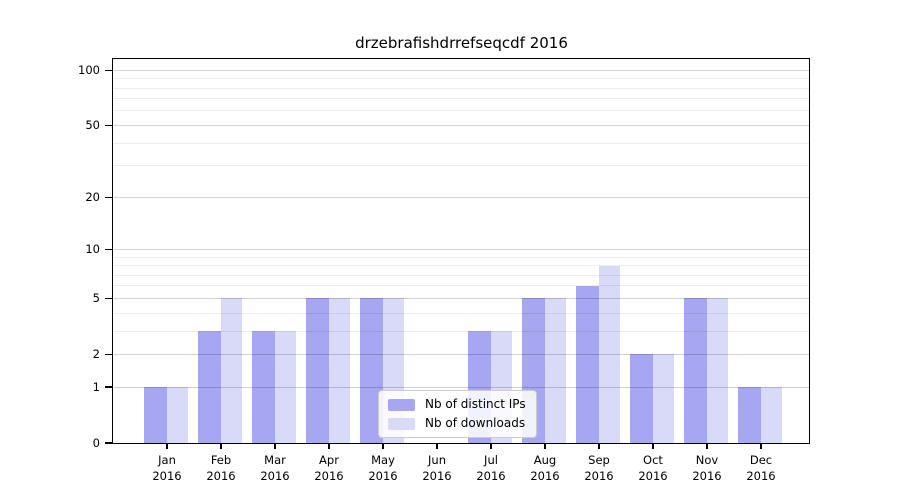  What do you see at coordinates (437, 468) in the screenshot?
I see `x-tick-label: Jun 2016` at bounding box center [437, 468].